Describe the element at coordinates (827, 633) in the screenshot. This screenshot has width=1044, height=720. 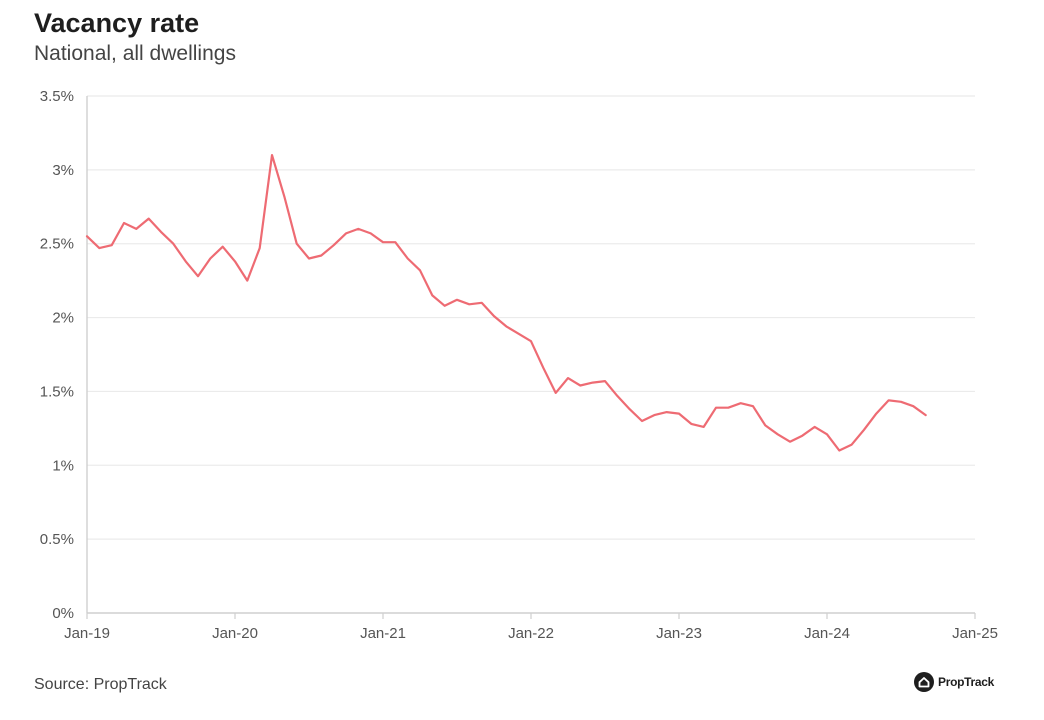
I see `x-tick-label: Jan-24` at that location.